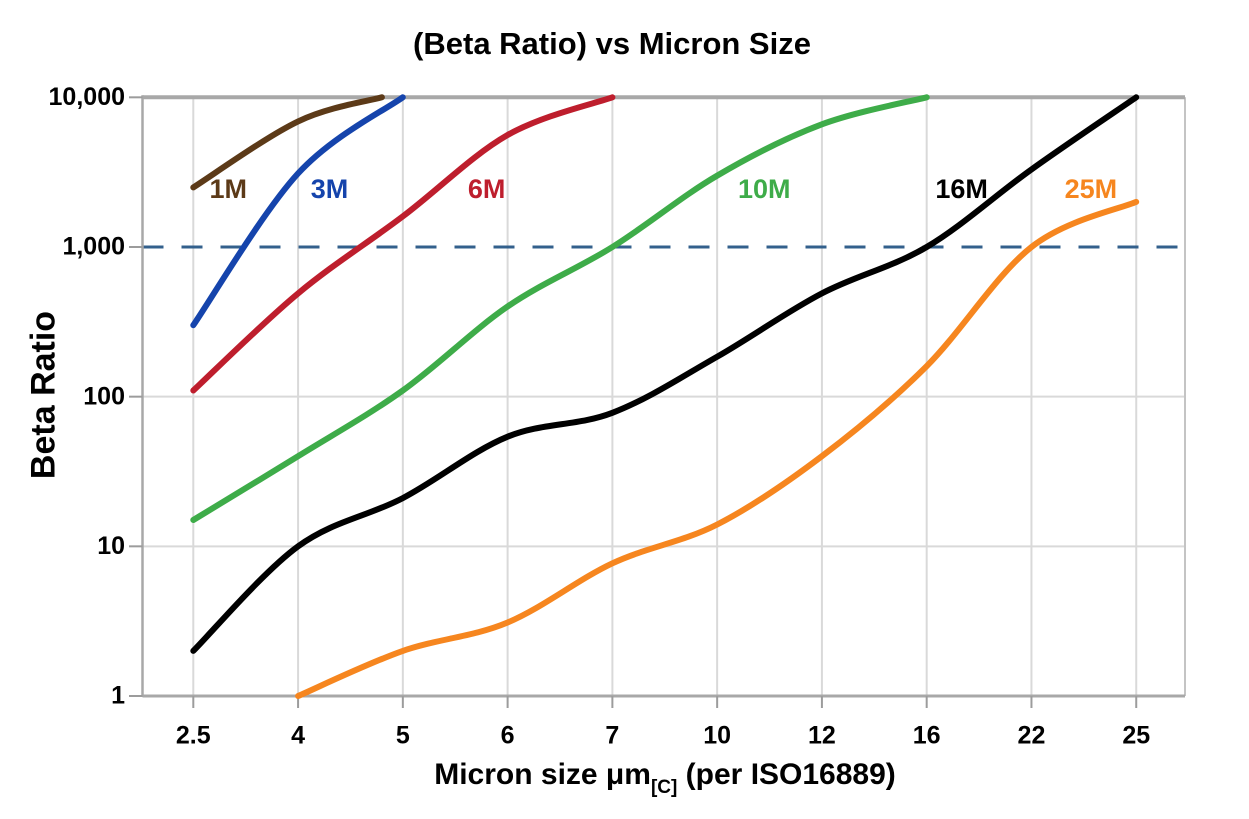 This screenshot has width=1249, height=819. I want to click on x-axis-title: Micron size μm[C] (per ISO16889), so click(665, 778).